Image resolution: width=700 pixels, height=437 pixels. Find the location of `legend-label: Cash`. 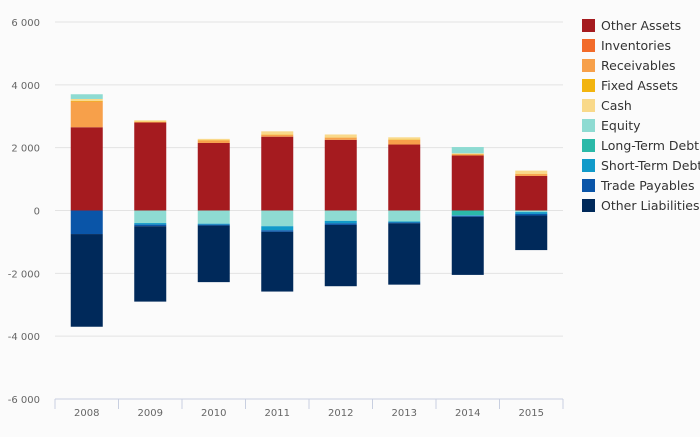

legend-label: Cash is located at coordinates (616, 105).